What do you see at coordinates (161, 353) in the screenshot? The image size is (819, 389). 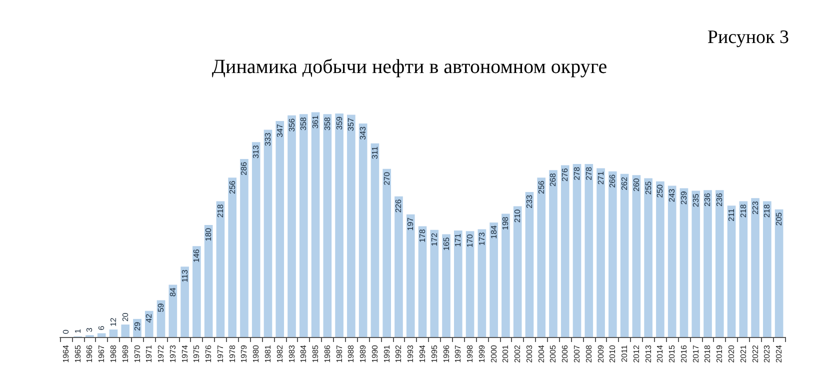 I see `x-tick-label: 1972` at bounding box center [161, 353].